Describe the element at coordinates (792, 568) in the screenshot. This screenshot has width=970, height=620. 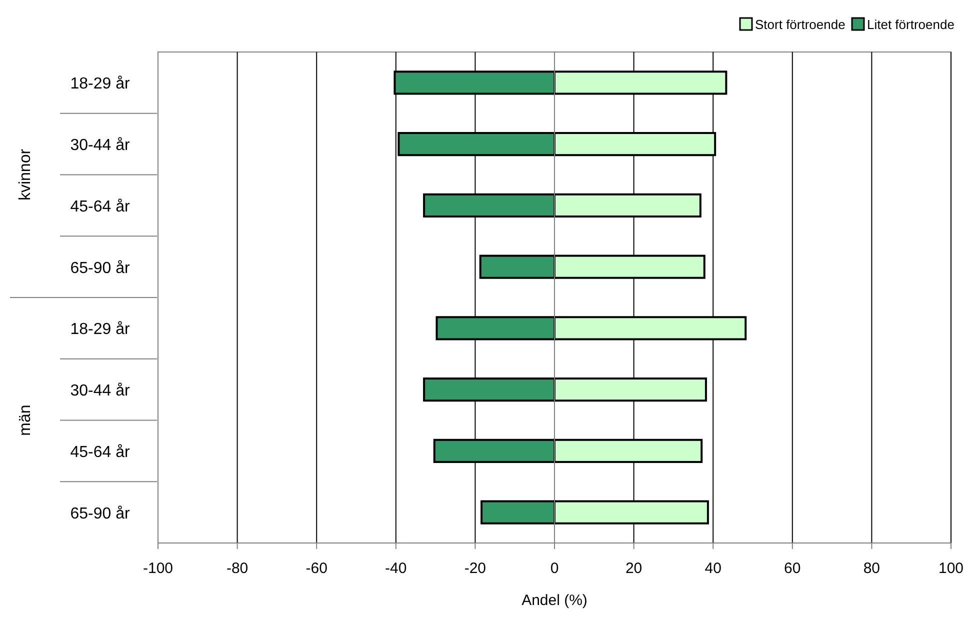
I see `x-tick-label: 60` at that location.